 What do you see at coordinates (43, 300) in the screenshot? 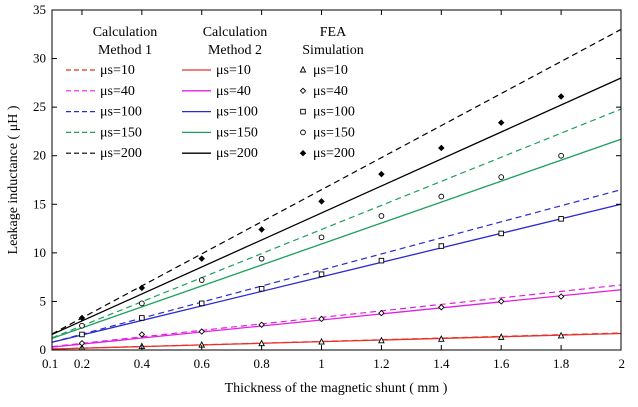
I see `y-tick-label: 5` at bounding box center [43, 300].